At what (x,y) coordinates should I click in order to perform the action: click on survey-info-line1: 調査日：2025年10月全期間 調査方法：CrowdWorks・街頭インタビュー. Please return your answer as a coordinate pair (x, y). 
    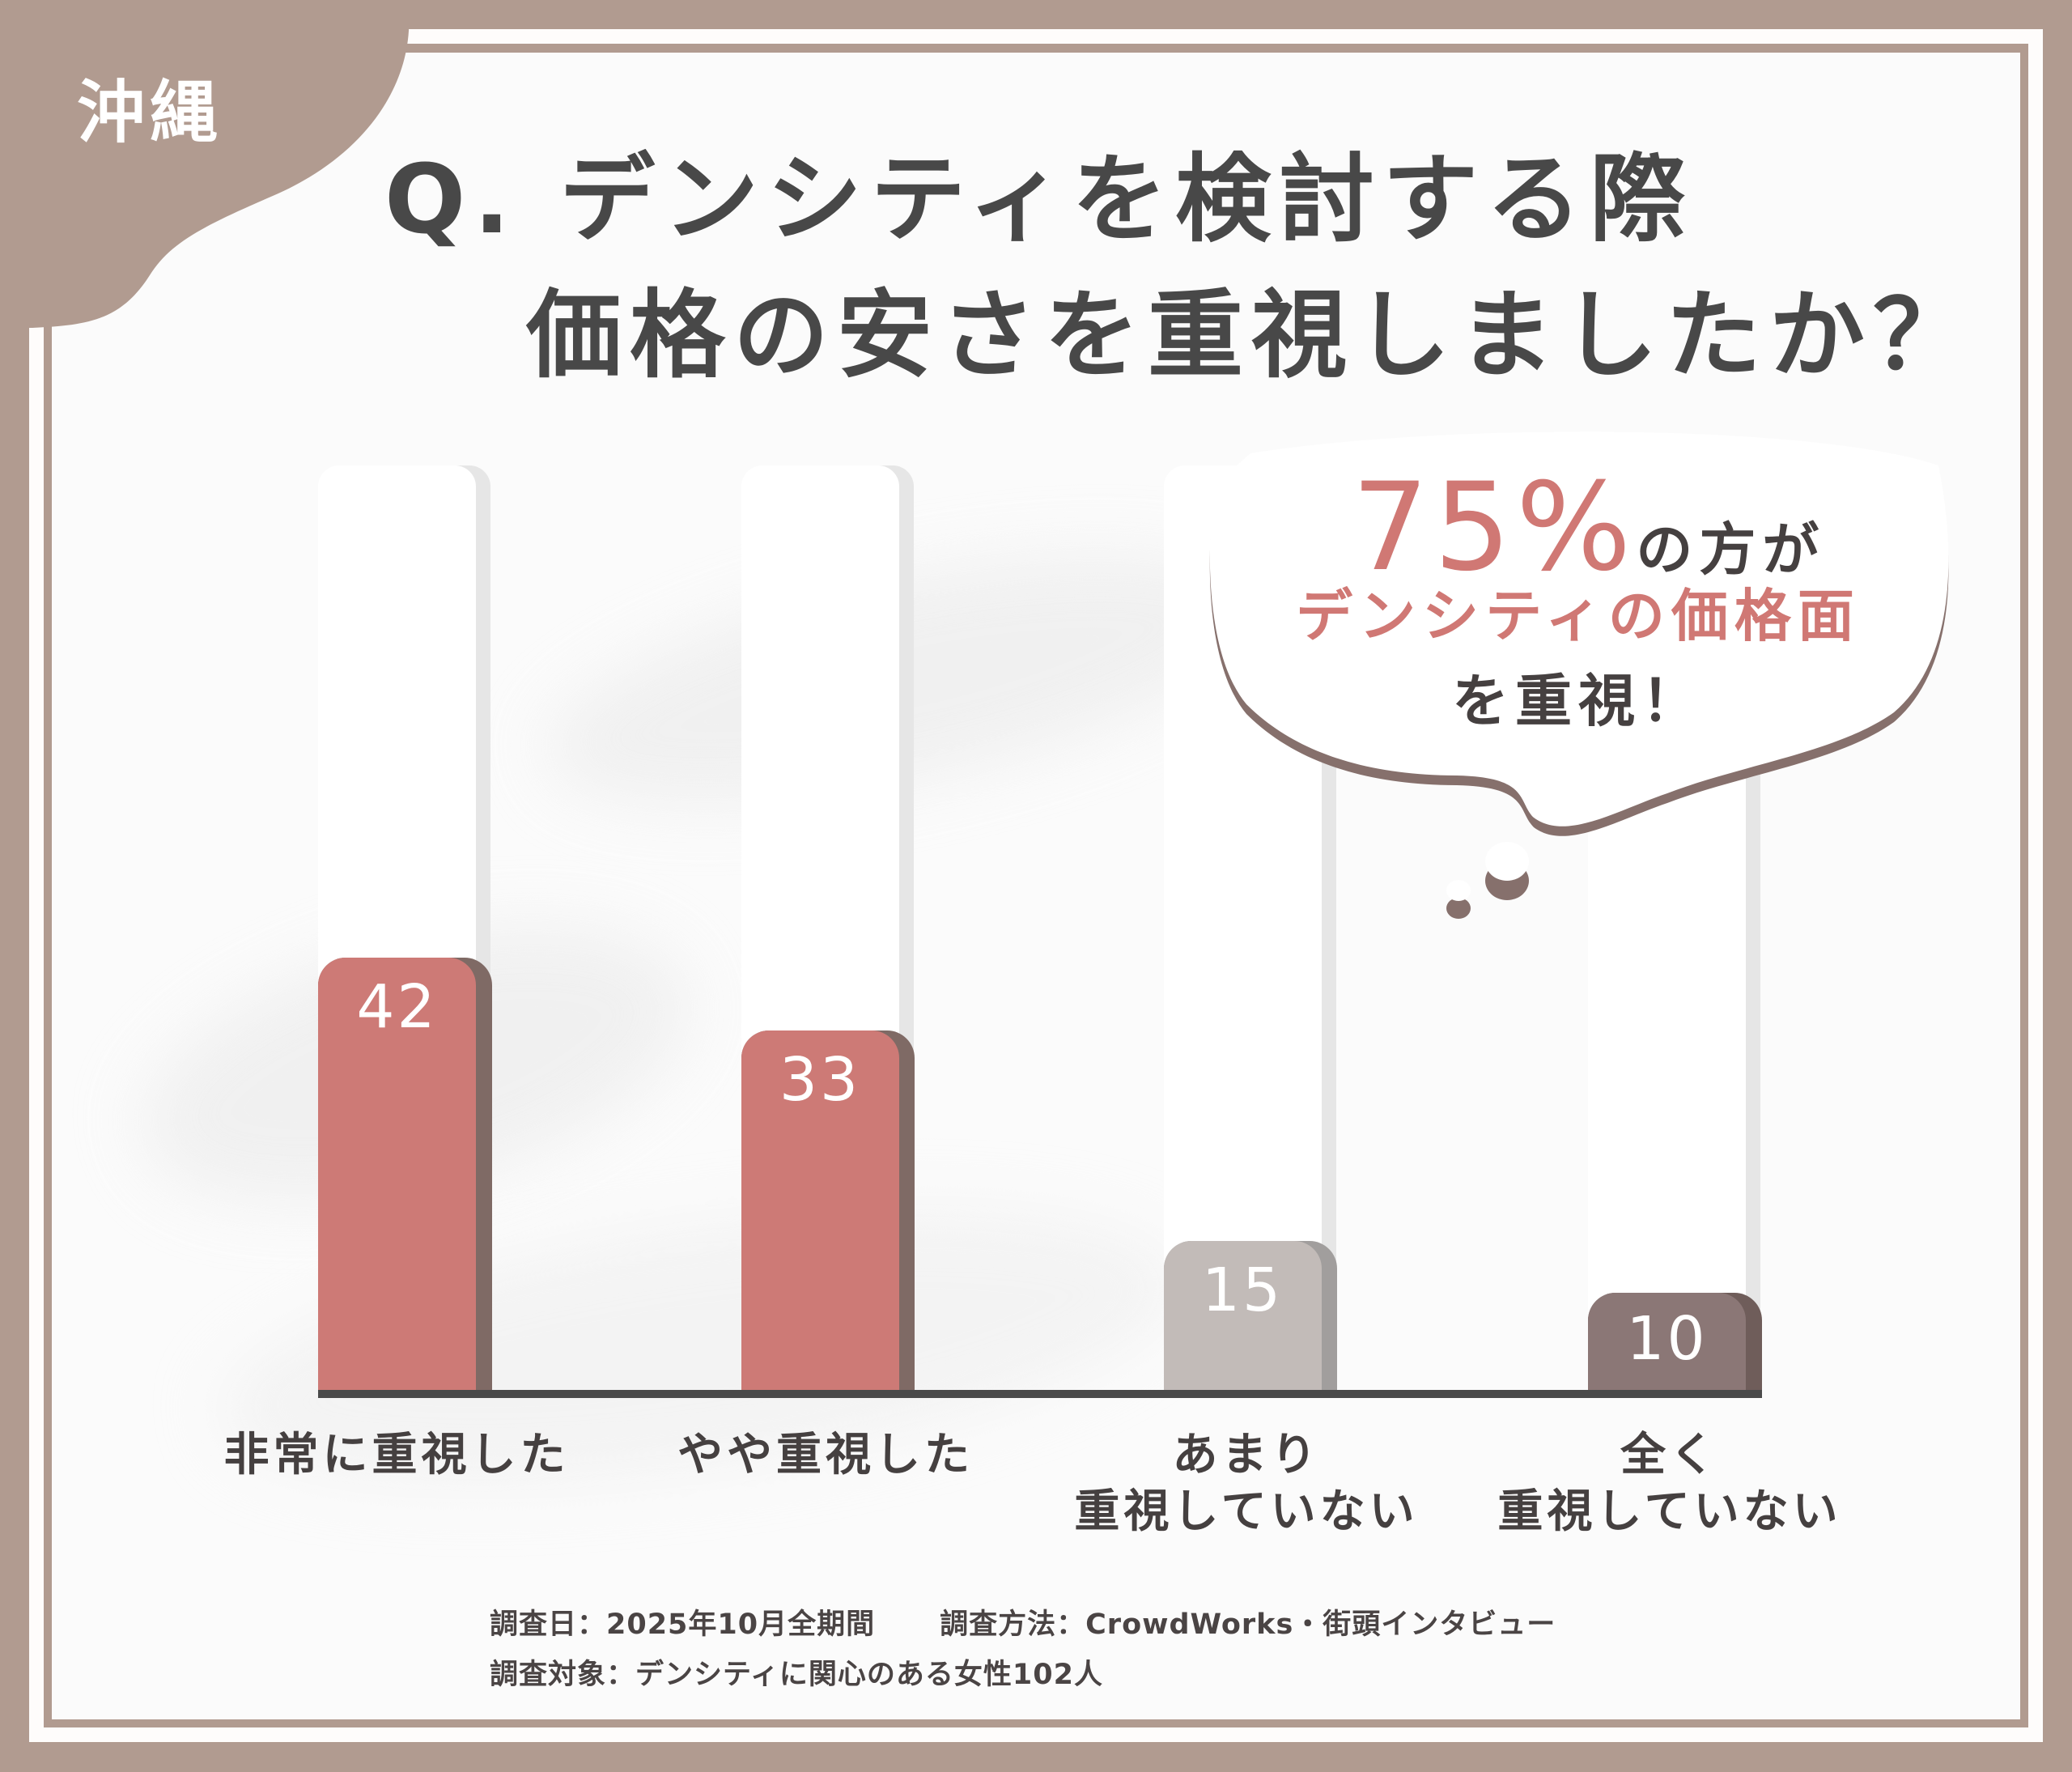
    Looking at the image, I should click on (1023, 1622).